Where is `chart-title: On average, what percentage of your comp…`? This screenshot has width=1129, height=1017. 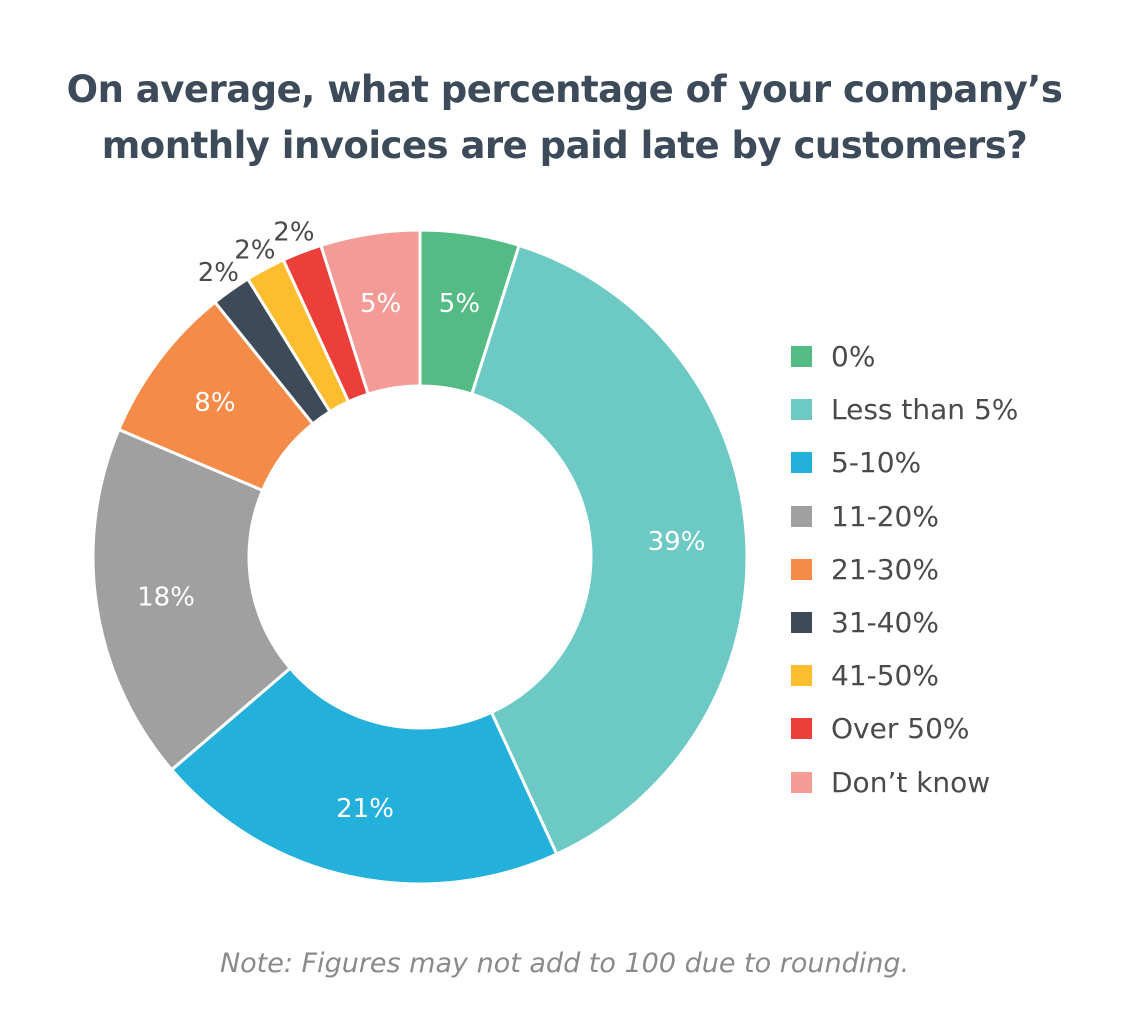 chart-title: On average, what percentage of your comp… is located at coordinates (564, 118).